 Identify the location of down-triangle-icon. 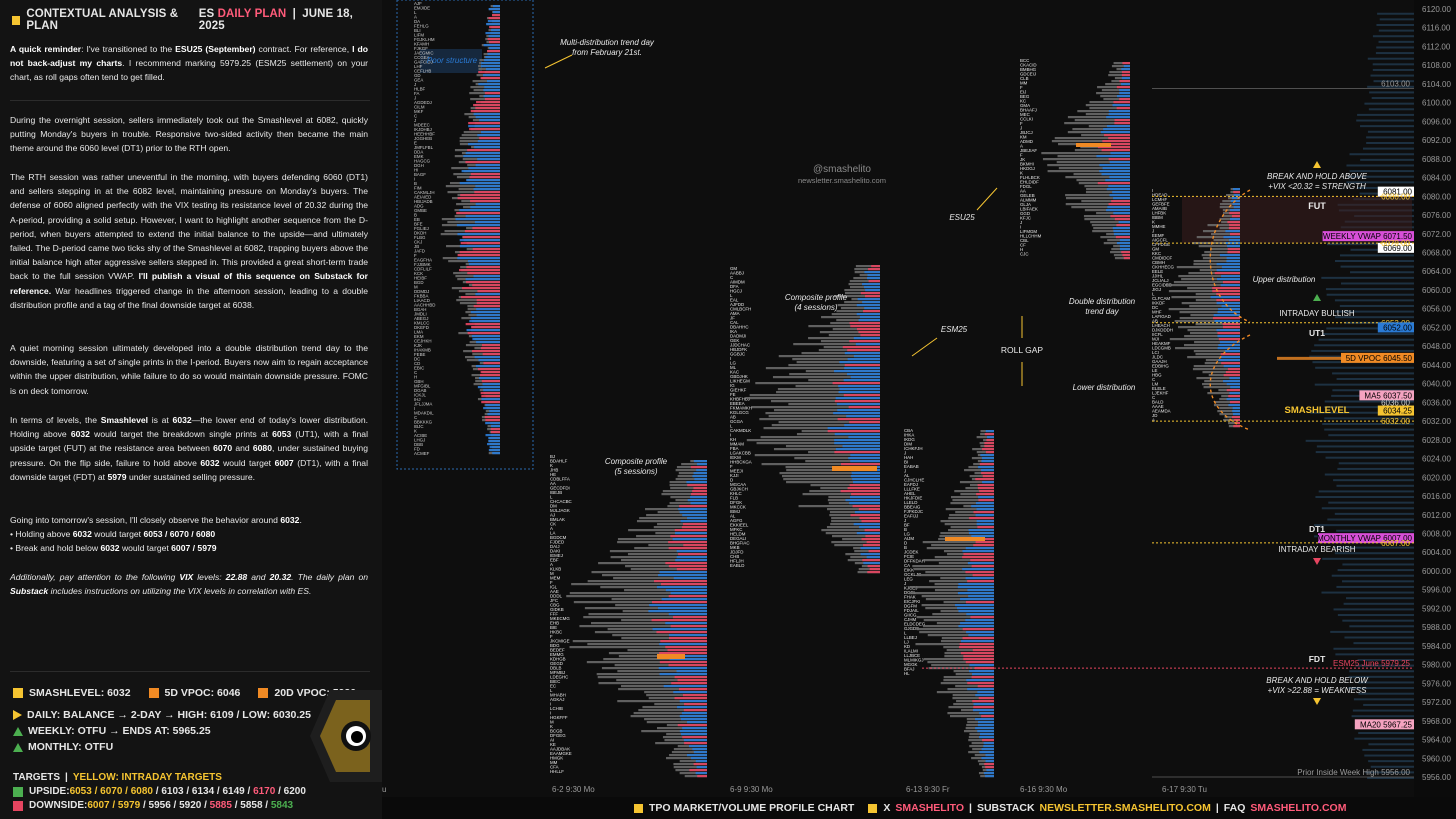
(1317, 561).